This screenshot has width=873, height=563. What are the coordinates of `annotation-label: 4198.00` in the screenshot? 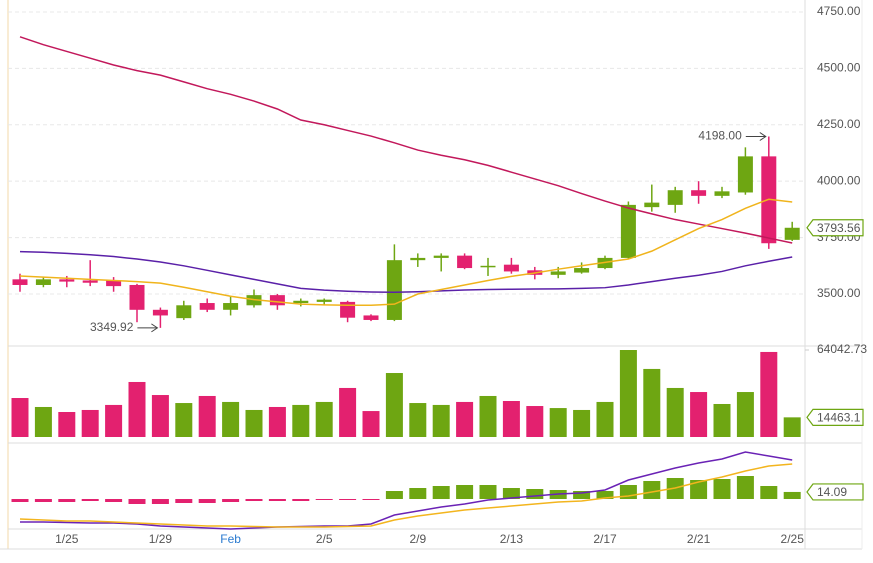 It's located at (720, 136).